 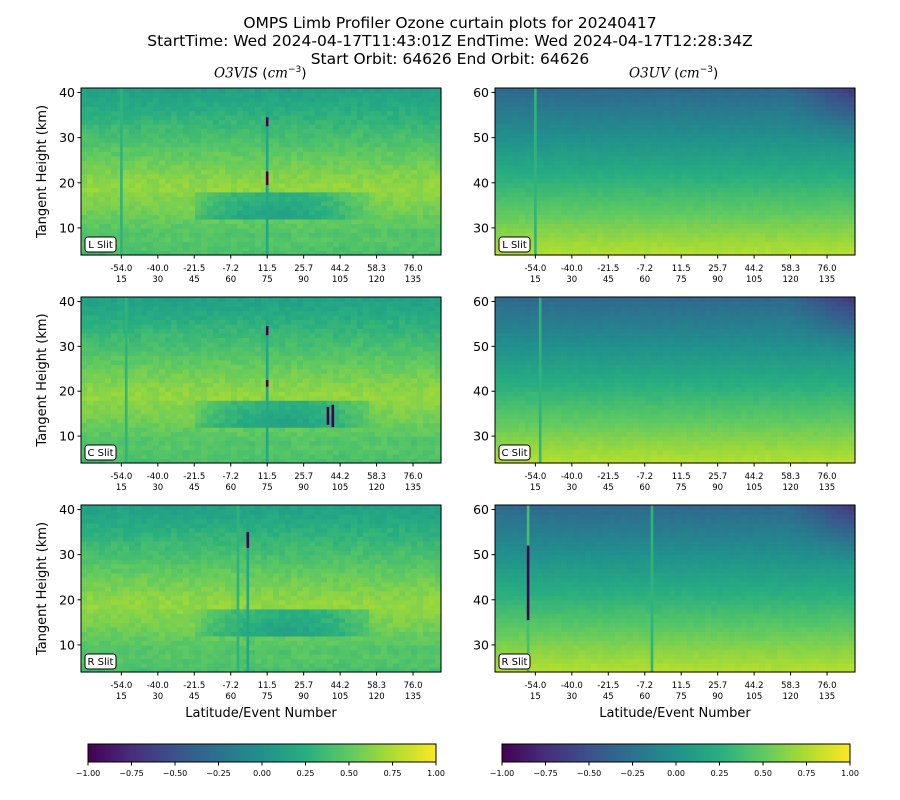 I want to click on x-tick-latitude: 11.5, so click(x=267, y=686).